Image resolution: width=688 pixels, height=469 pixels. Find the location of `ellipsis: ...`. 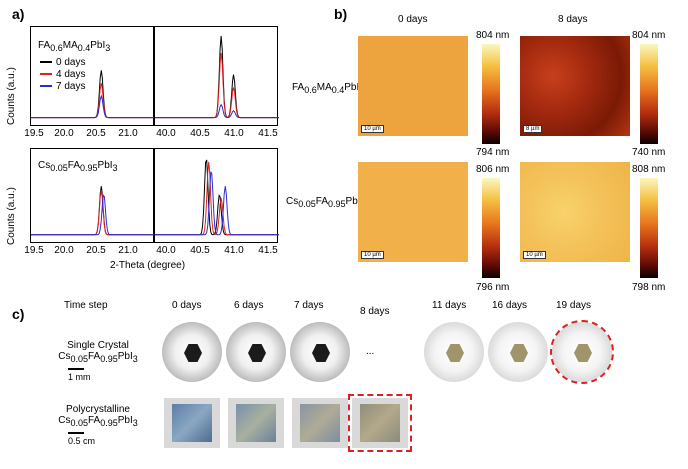

ellipsis: ... is located at coordinates (370, 351).